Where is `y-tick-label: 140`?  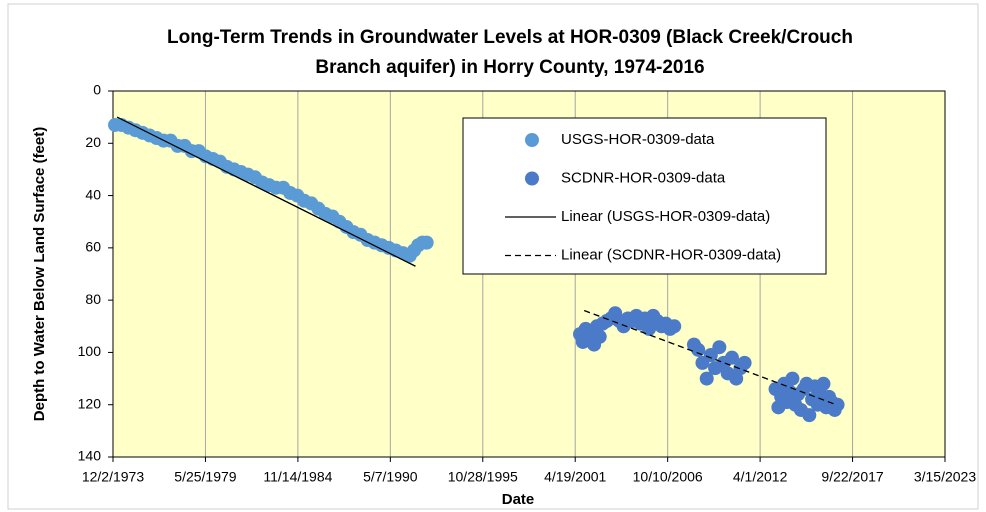 y-tick-label: 140 is located at coordinates (90, 456).